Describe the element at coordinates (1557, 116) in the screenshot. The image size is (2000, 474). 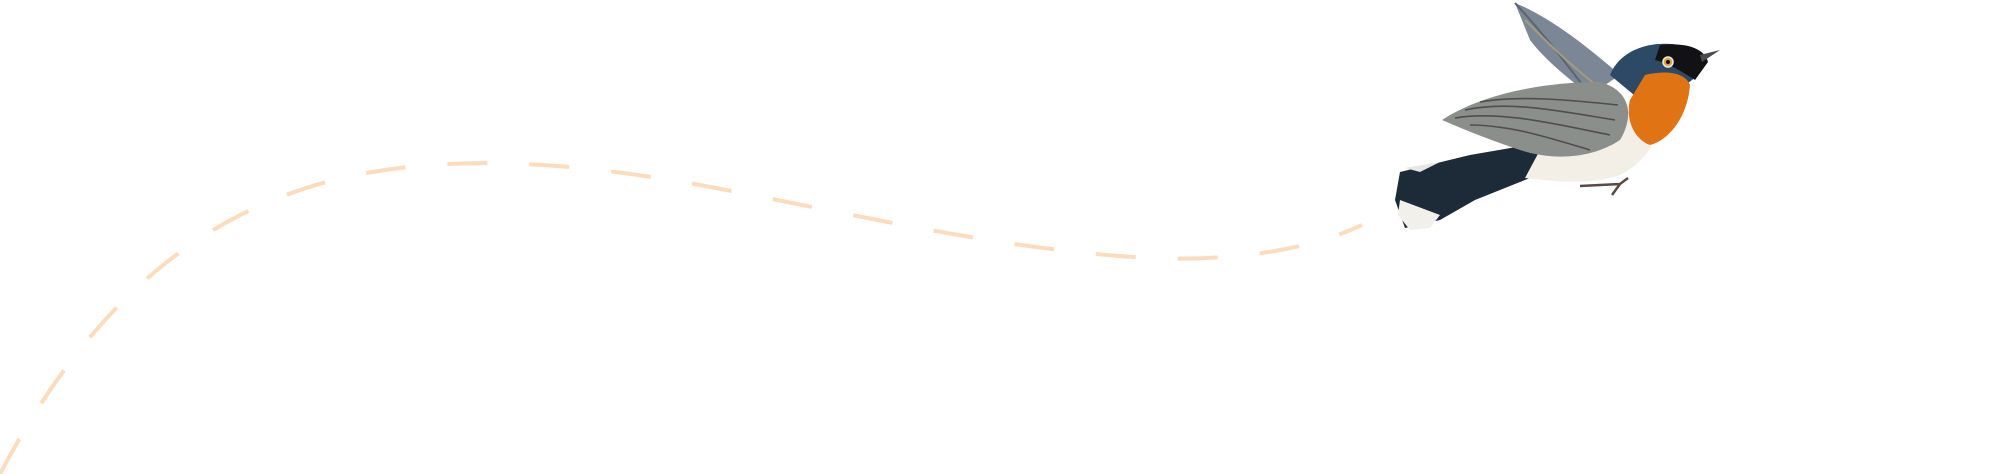
I see `bird-icon` at that location.